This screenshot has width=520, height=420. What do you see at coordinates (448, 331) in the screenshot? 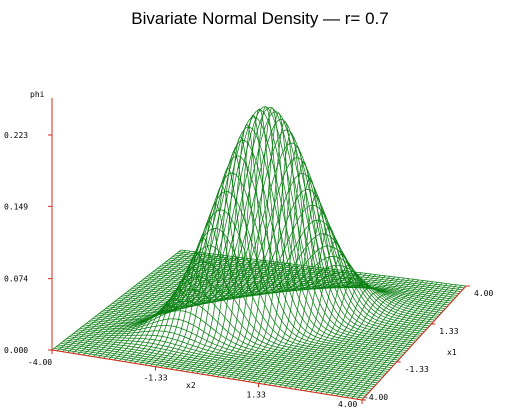
I see `x1-tick-label: 1.33` at bounding box center [448, 331].